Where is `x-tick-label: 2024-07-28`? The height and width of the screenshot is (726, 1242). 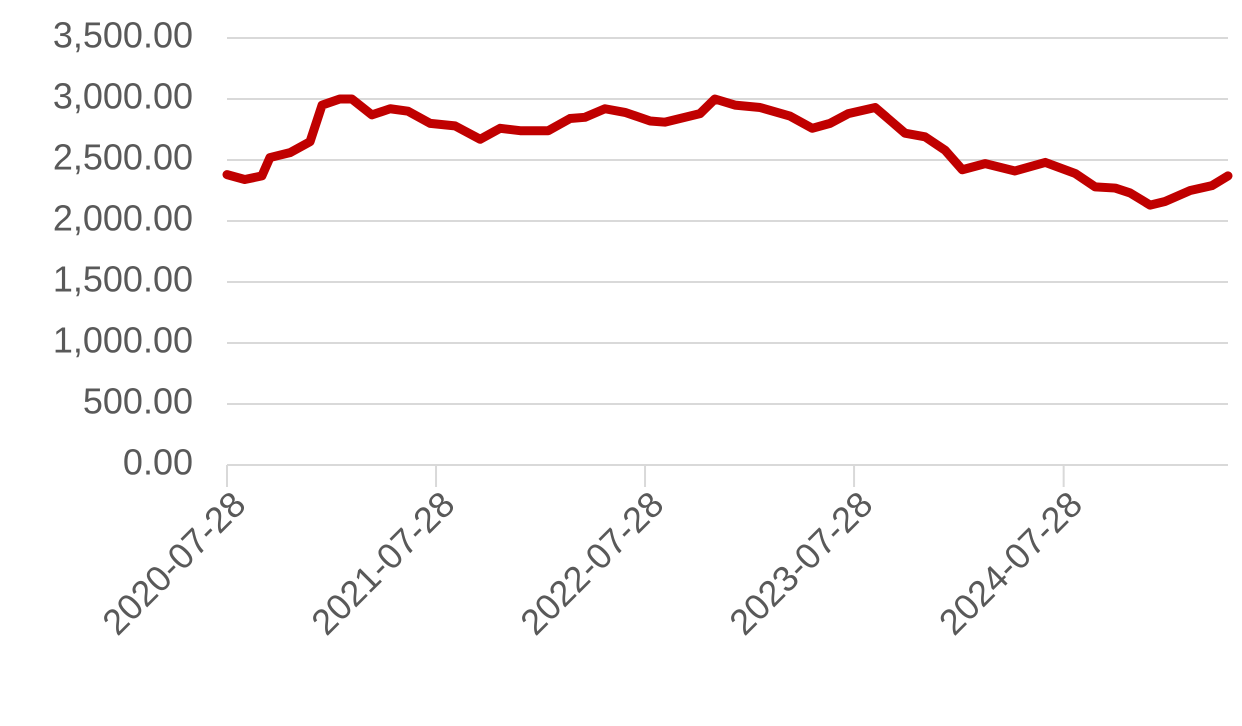
x-tick-label: 2024-07-28 is located at coordinates (1010, 562).